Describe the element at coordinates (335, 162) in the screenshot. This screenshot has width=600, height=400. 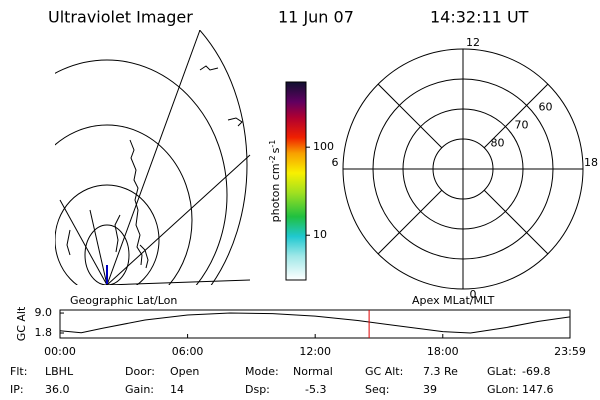
I see `polar-mlt-label: 6` at that location.